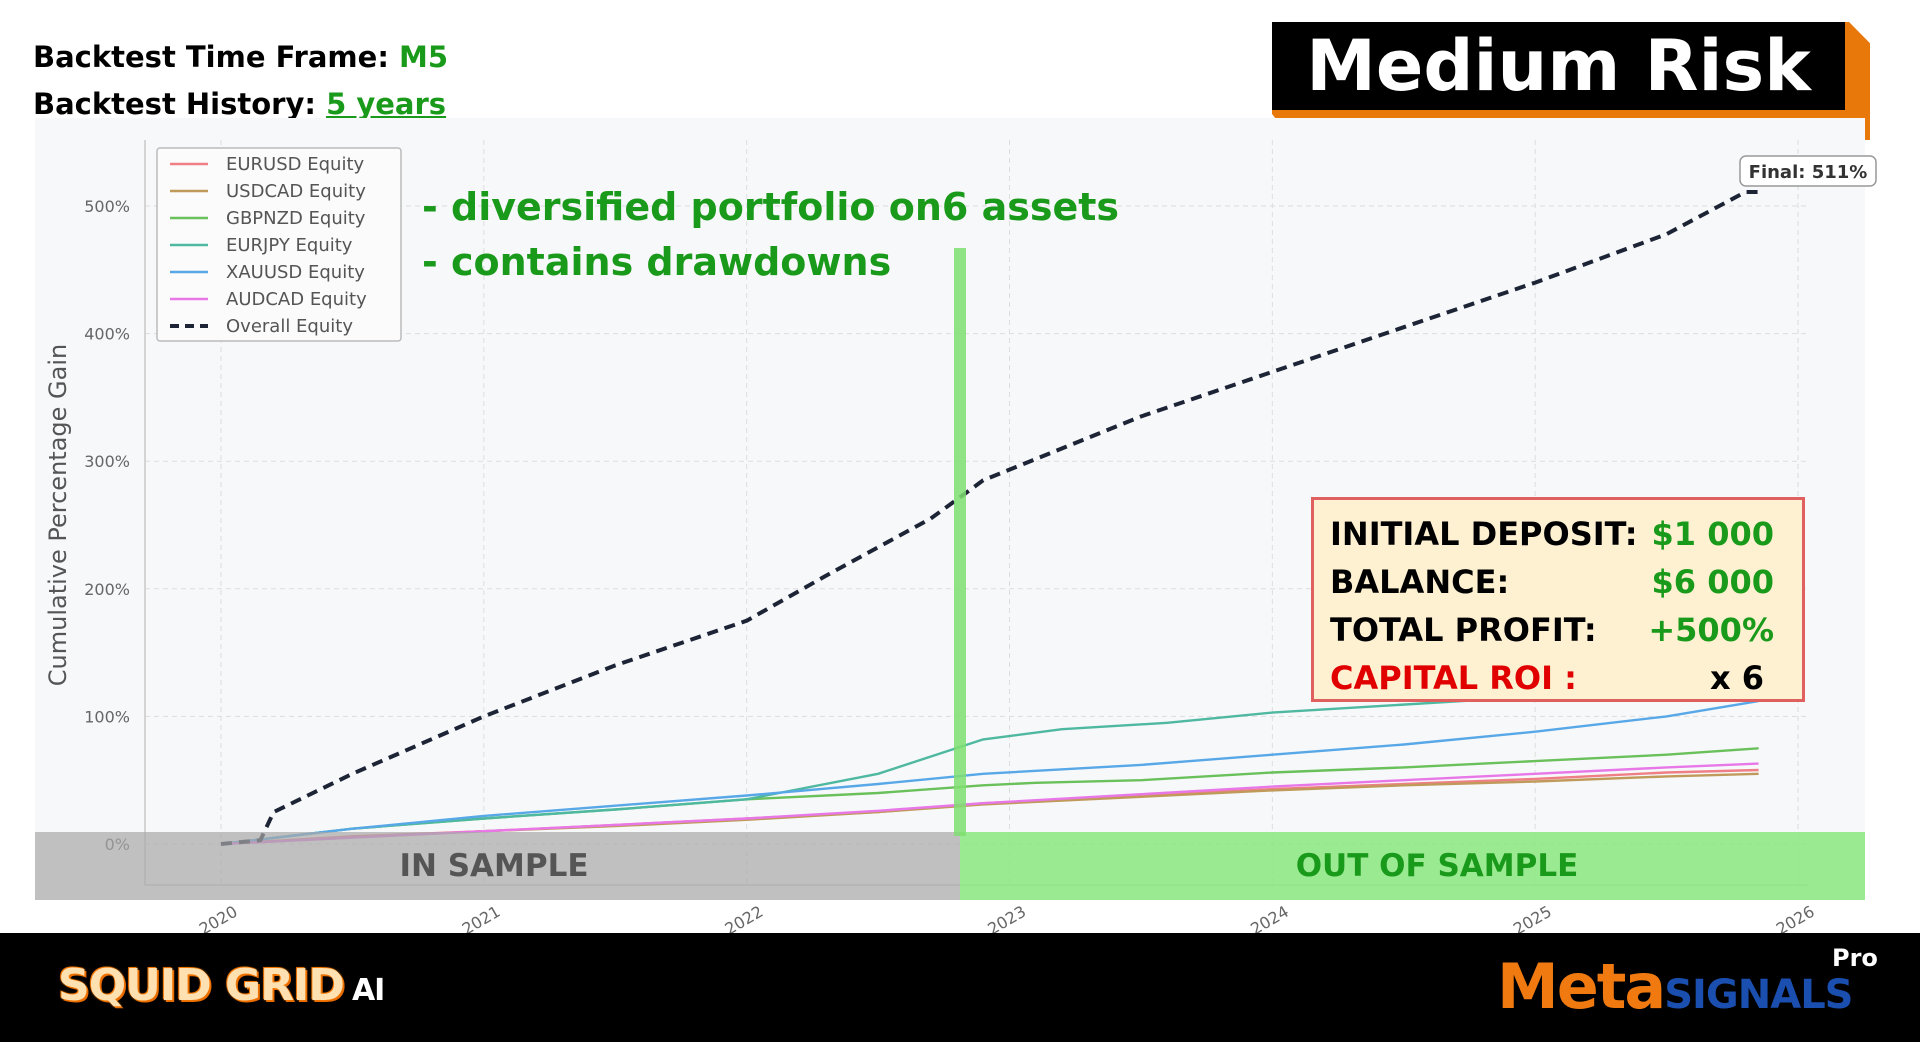 The height and width of the screenshot is (1042, 1920). I want to click on history-label: Backtest History:, so click(174, 104).